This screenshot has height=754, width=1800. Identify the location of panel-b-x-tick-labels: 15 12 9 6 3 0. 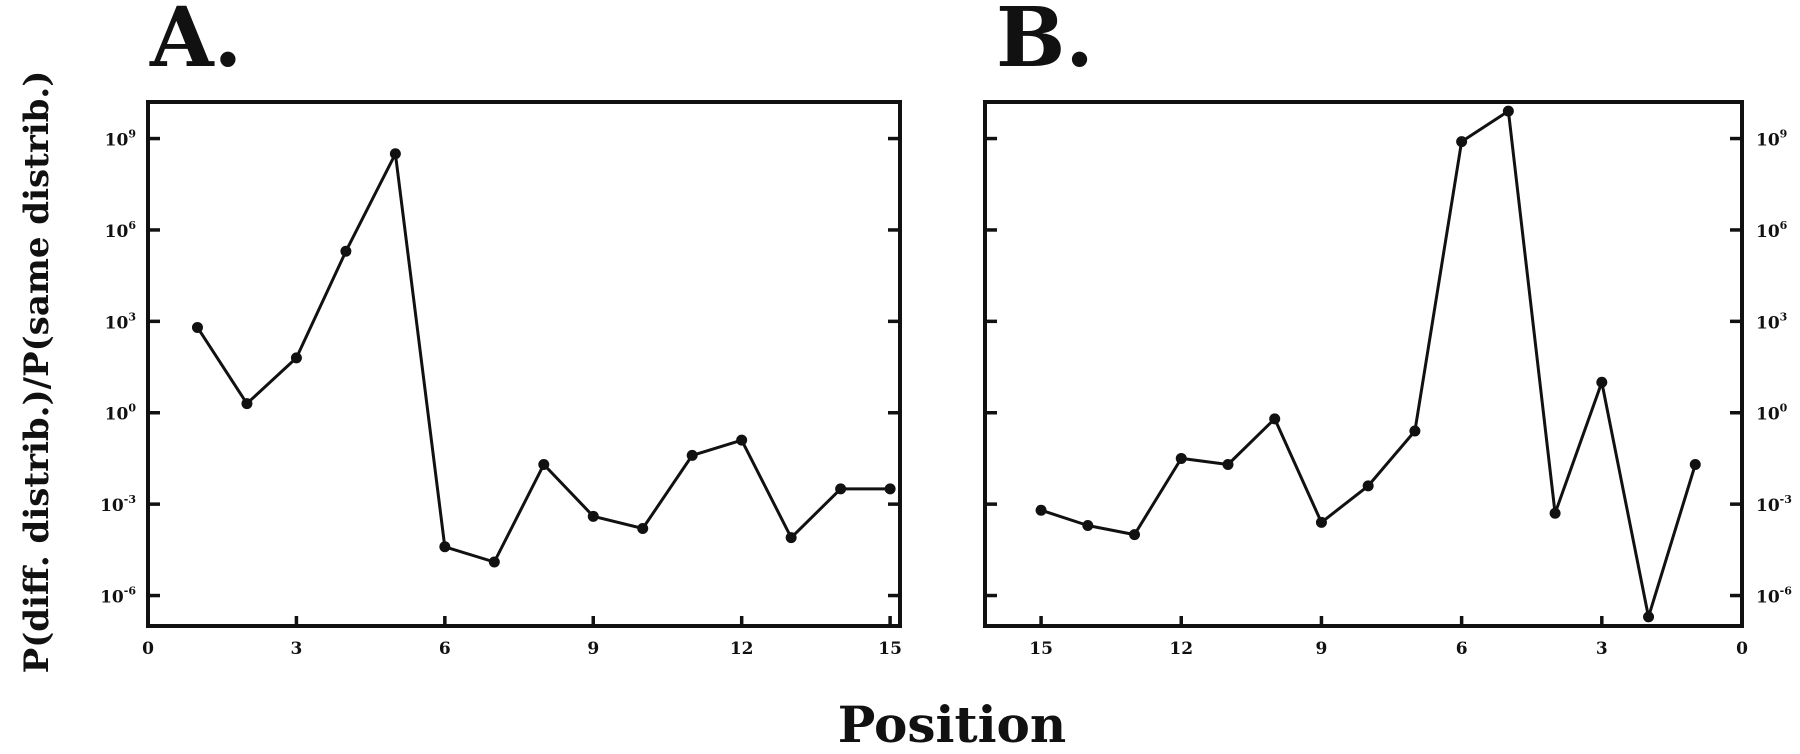
(1388, 649).